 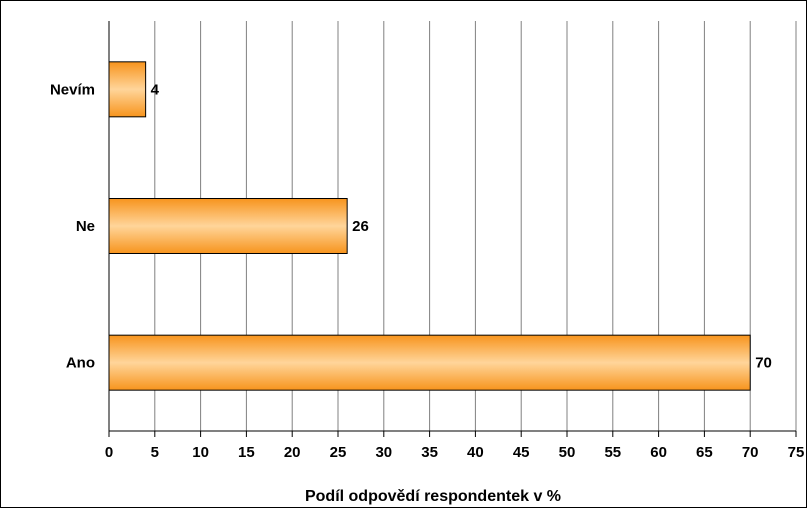 What do you see at coordinates (521, 452) in the screenshot?
I see `x-tick-label: 45` at bounding box center [521, 452].